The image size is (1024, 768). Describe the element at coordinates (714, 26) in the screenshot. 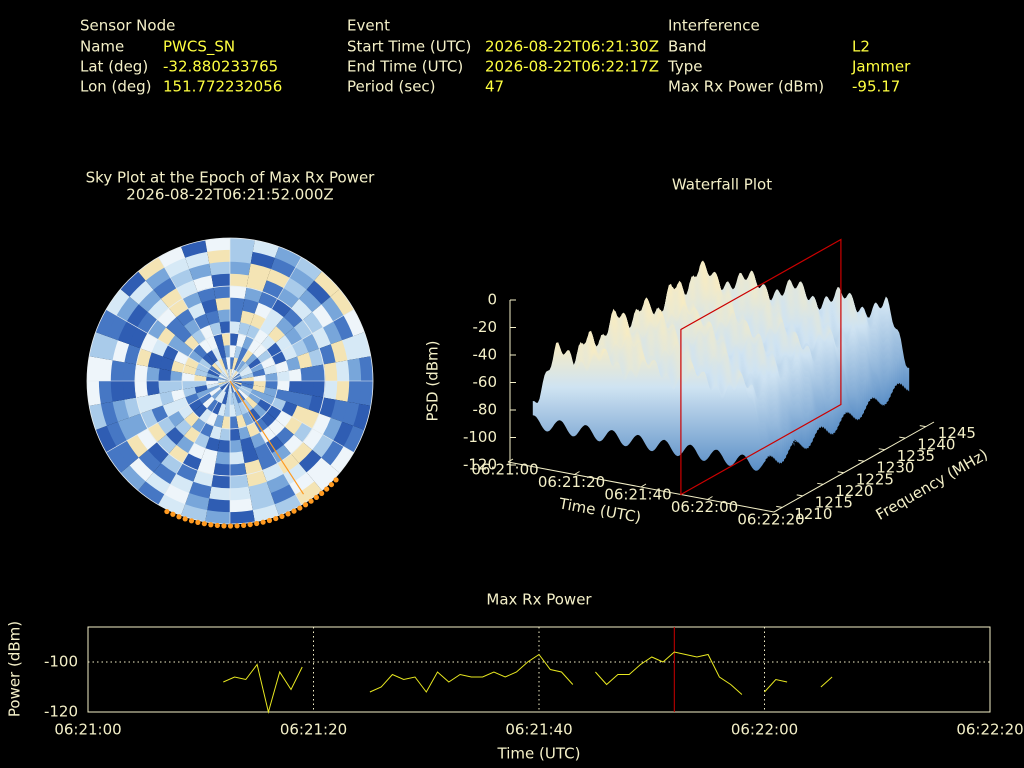

I see `section-title: Interference` at that location.